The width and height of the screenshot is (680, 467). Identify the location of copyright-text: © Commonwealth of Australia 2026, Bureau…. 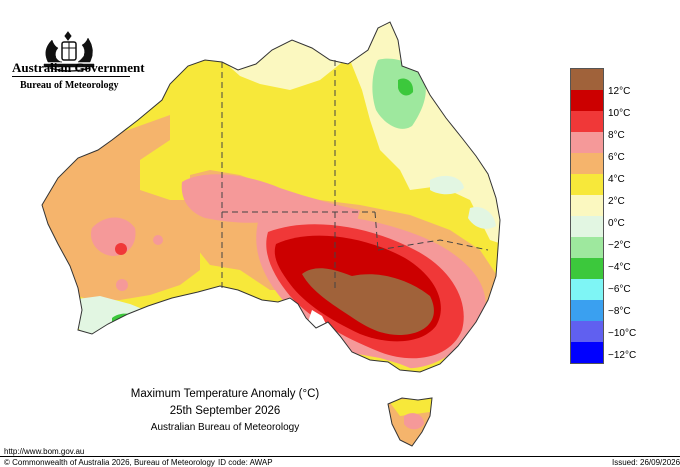
(109, 462).